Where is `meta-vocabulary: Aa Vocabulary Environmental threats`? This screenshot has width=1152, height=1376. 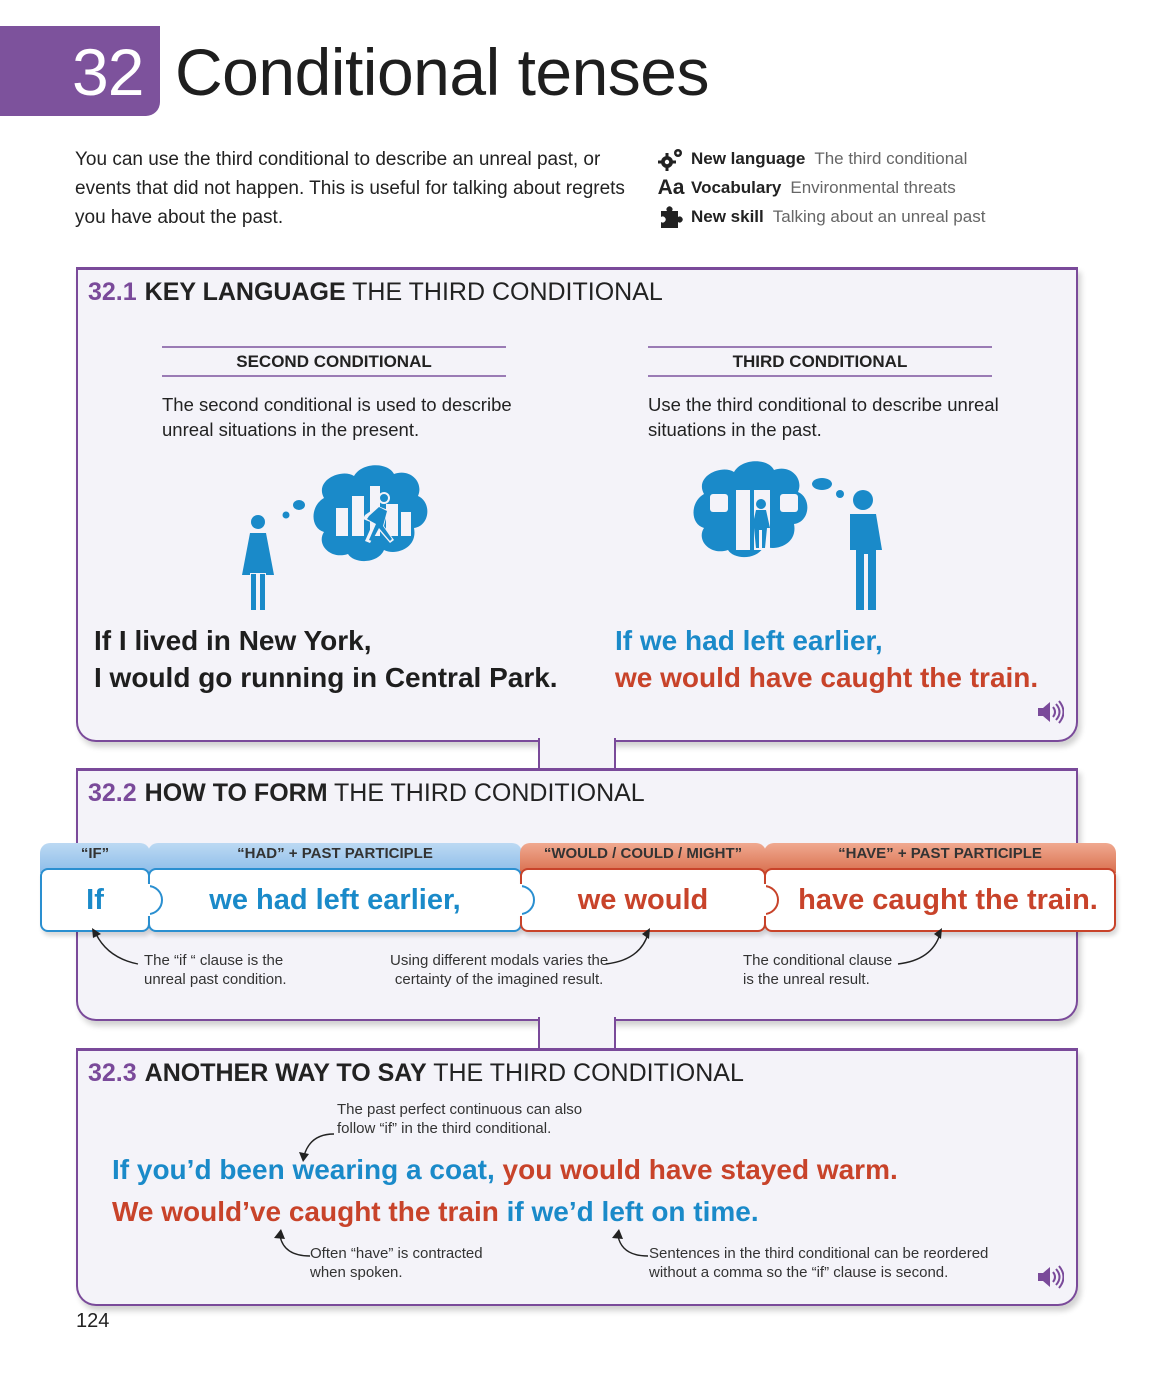 meta-vocabulary: Aa Vocabulary Environmental threats is located at coordinates (805, 188).